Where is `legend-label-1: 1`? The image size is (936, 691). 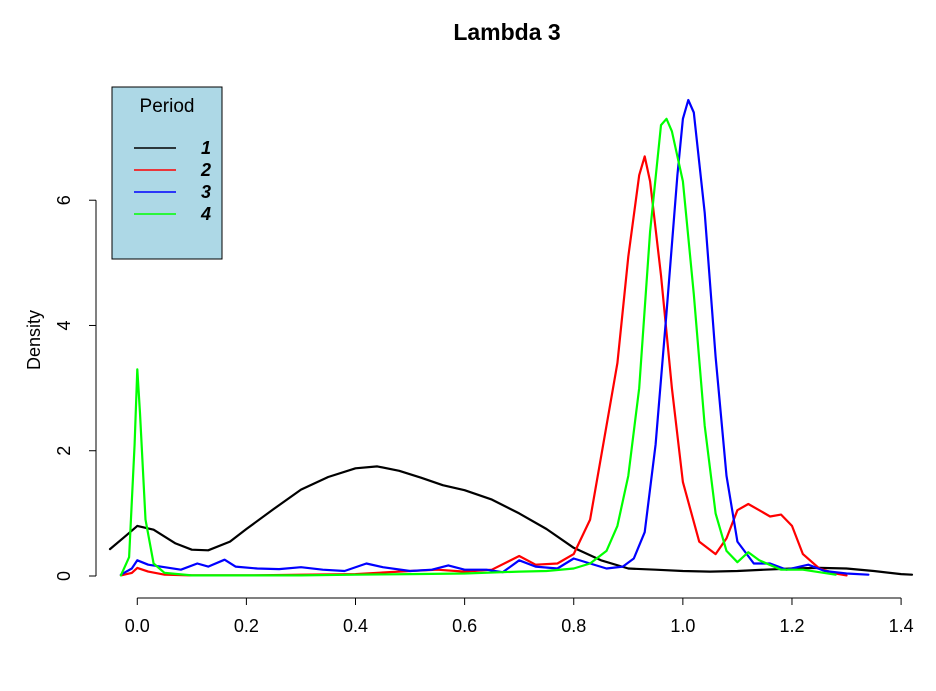 legend-label-1: 1 is located at coordinates (206, 148).